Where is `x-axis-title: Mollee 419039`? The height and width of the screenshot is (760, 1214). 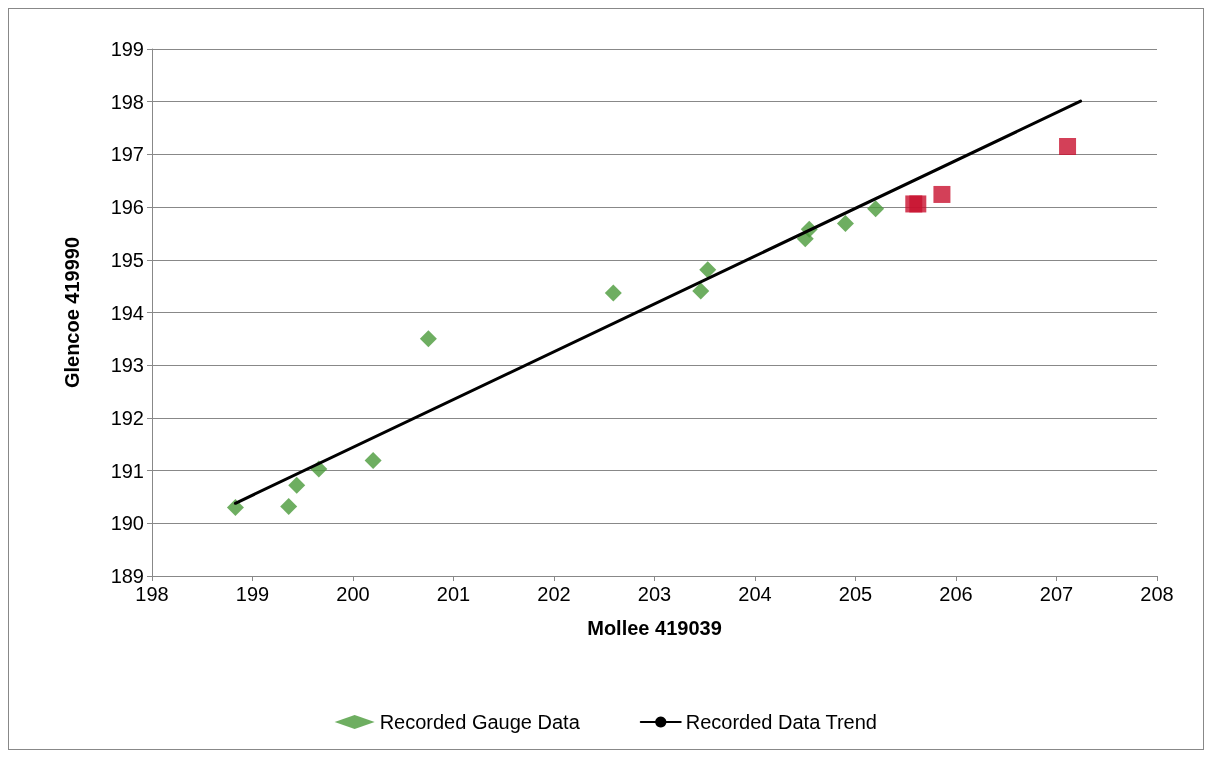 x-axis-title: Mollee 419039 is located at coordinates (654, 628).